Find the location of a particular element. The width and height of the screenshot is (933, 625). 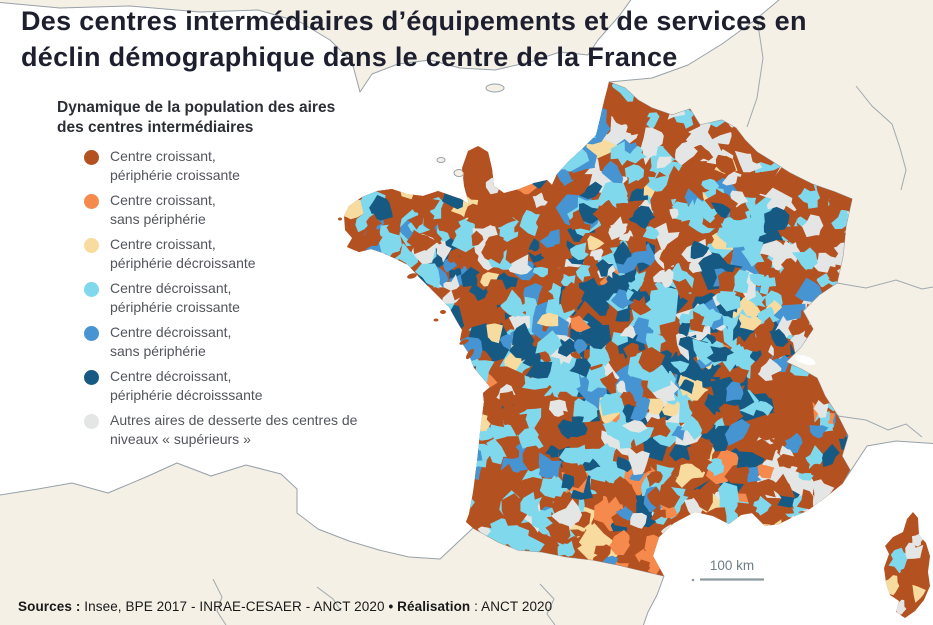

legend-swatch-centre-croissant-peripherie-croissante is located at coordinates (91, 157).